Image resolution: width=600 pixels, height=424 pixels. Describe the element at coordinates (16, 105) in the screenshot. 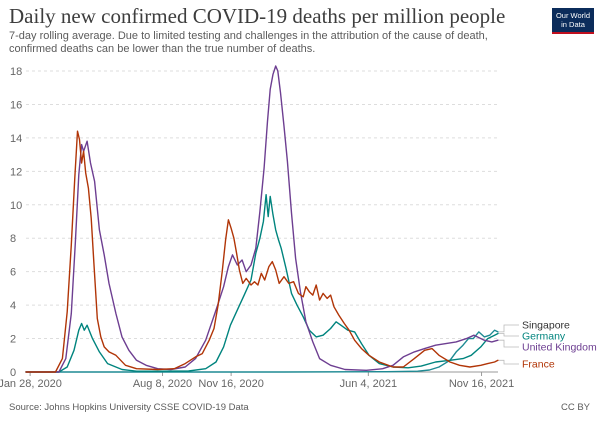

I see `y-tick-label: 16` at that location.